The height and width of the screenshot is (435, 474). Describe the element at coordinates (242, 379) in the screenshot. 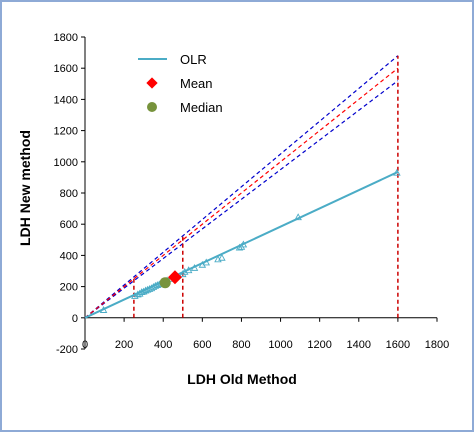

I see `x-axis-title: LDH Old Method` at that location.